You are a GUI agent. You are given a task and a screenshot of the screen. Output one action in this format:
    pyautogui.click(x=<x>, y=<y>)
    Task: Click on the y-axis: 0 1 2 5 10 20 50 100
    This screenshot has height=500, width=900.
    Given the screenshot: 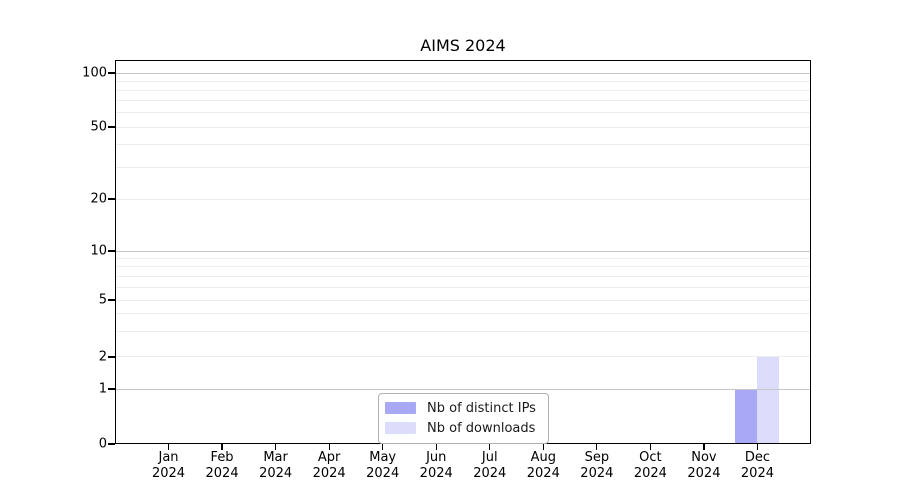 What is the action you would take?
    pyautogui.click(x=53, y=256)
    